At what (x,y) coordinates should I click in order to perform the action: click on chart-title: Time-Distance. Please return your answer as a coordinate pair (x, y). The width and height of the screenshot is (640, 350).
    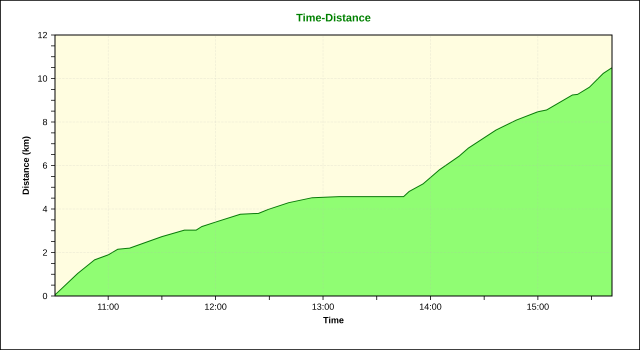
    Looking at the image, I should click on (333, 17).